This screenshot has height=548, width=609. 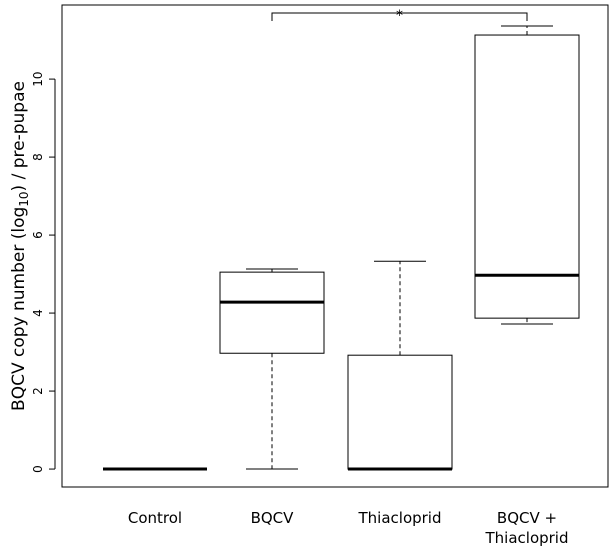 I want to click on y-label-sub: 10, so click(x=24, y=198).